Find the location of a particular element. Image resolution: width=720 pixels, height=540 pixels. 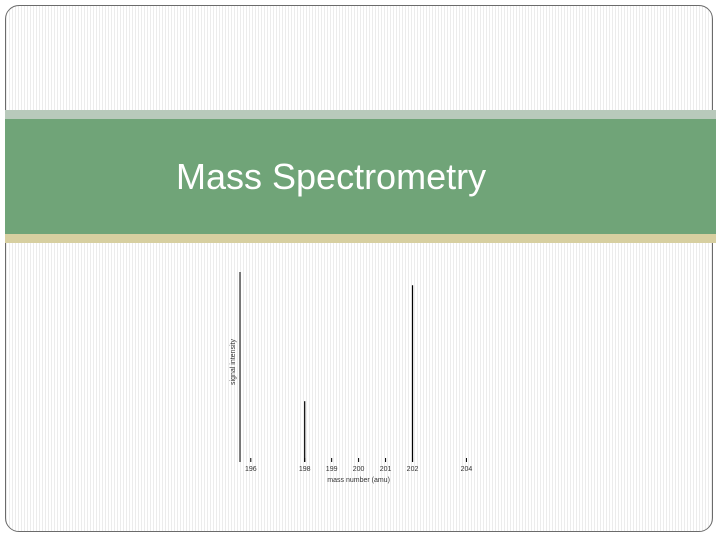

title-band-bottom-stripe is located at coordinates (360, 238).